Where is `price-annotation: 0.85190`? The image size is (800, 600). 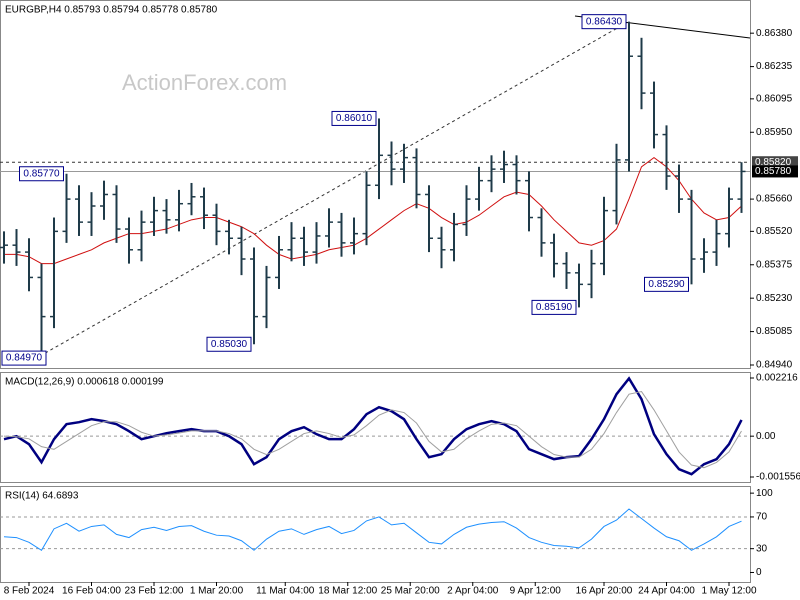
price-annotation: 0.85190 is located at coordinates (554, 307).